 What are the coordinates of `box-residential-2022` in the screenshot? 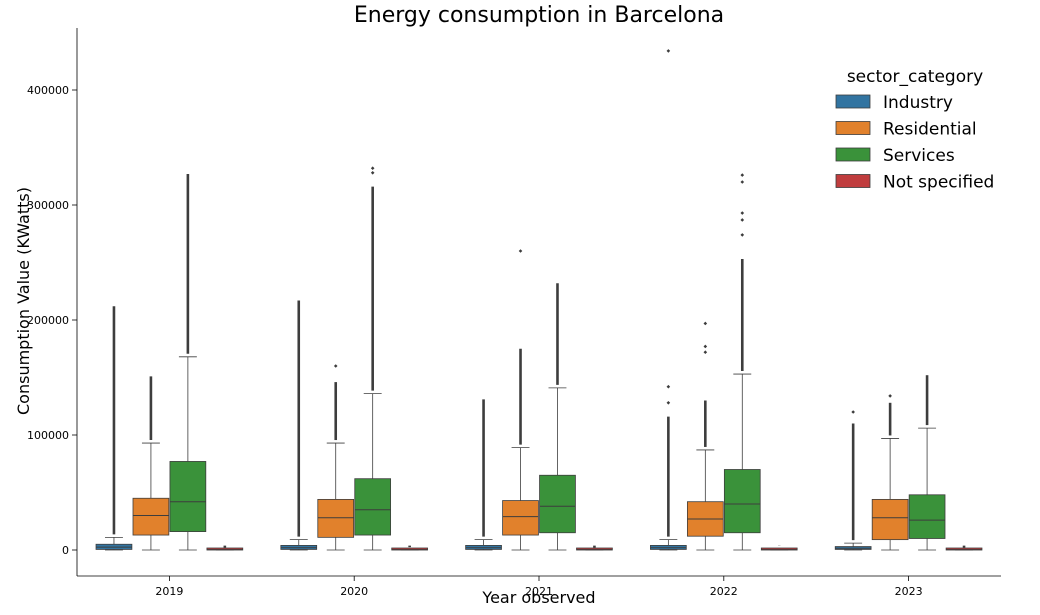 It's located at (705, 436).